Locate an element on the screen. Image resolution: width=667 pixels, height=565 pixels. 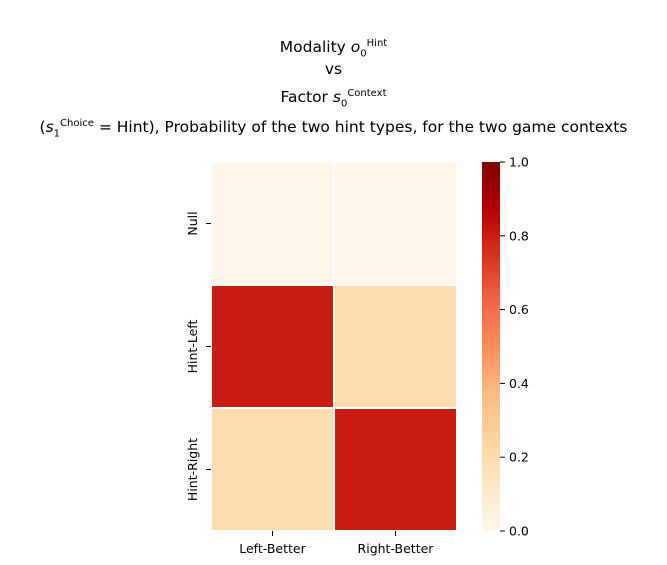
title-line-3: Factor s0Context is located at coordinates (333, 99).